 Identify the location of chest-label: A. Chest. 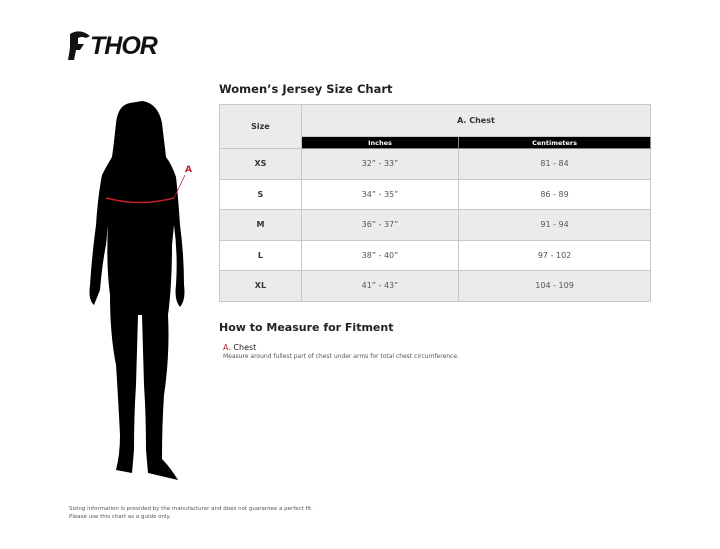
(239, 347).